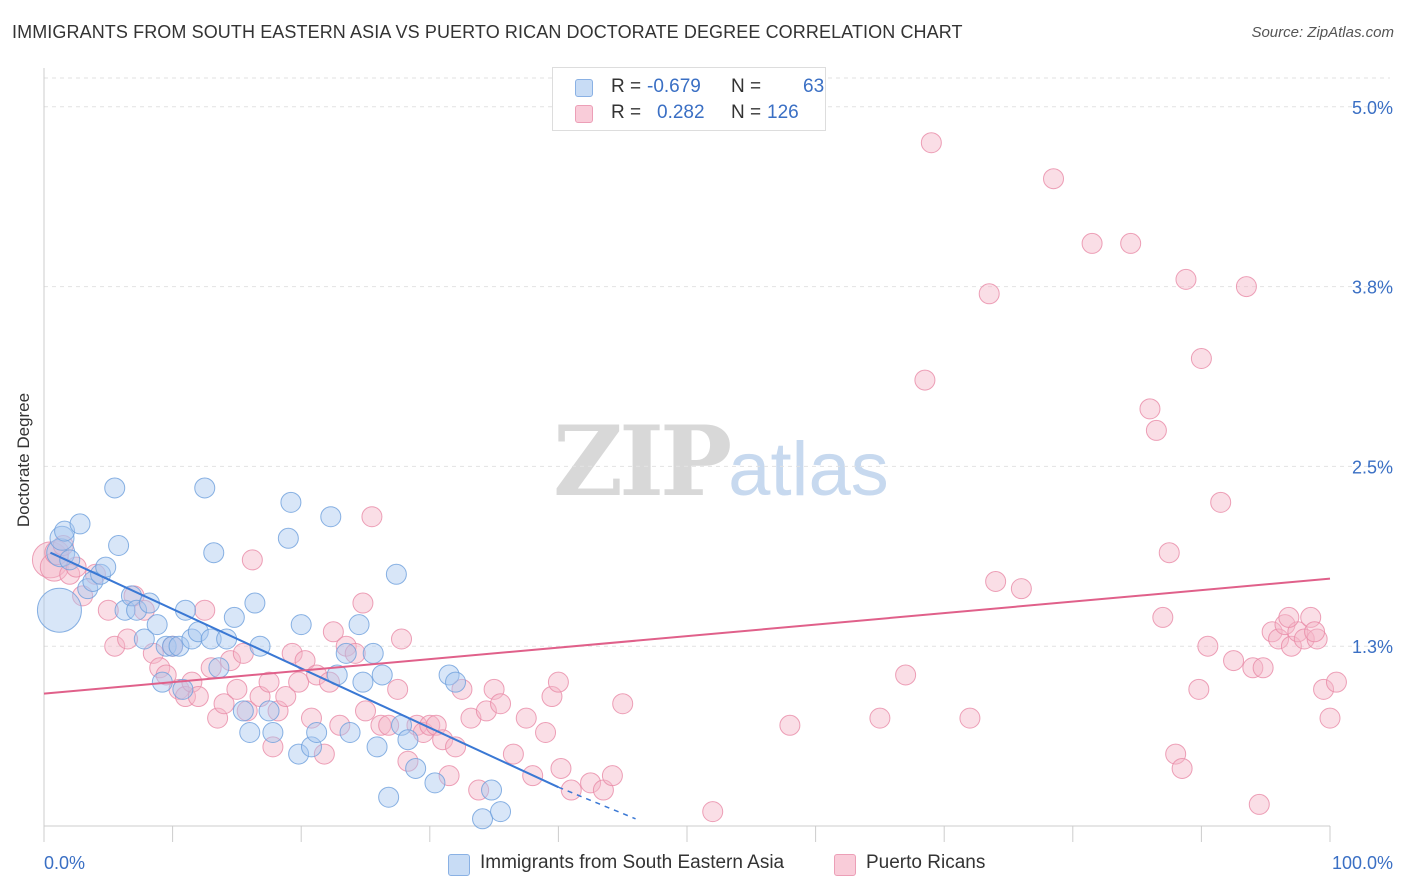  What do you see at coordinates (626, 112) in the screenshot?
I see `legend-r-label: R =` at bounding box center [626, 112].